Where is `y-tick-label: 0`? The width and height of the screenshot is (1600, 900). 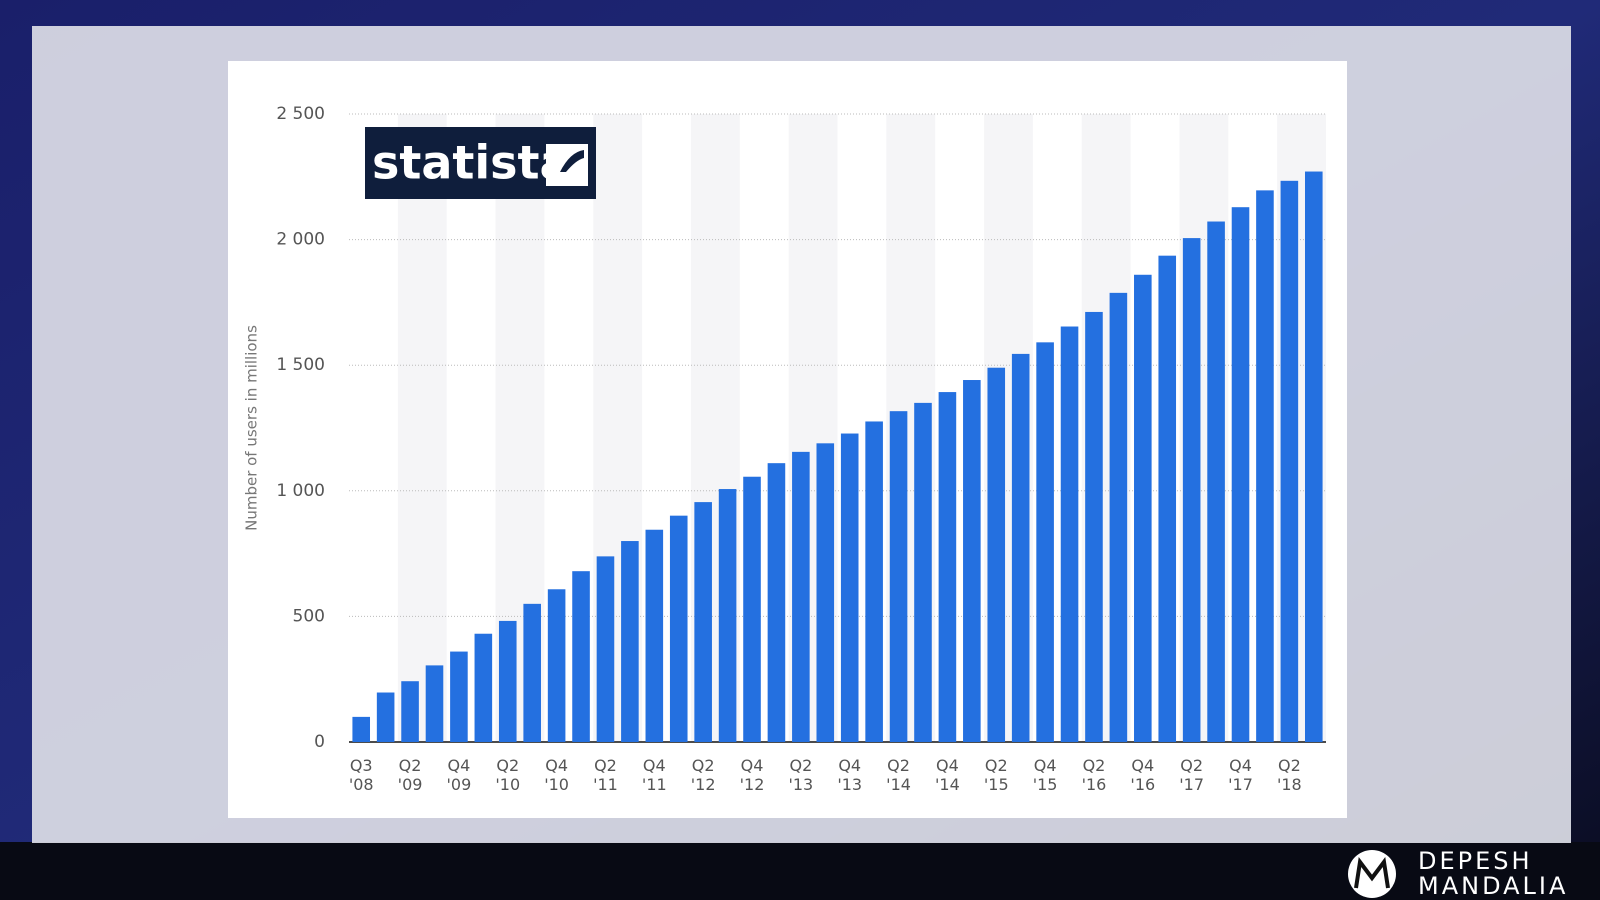
y-tick-label: 0 is located at coordinates (319, 742).